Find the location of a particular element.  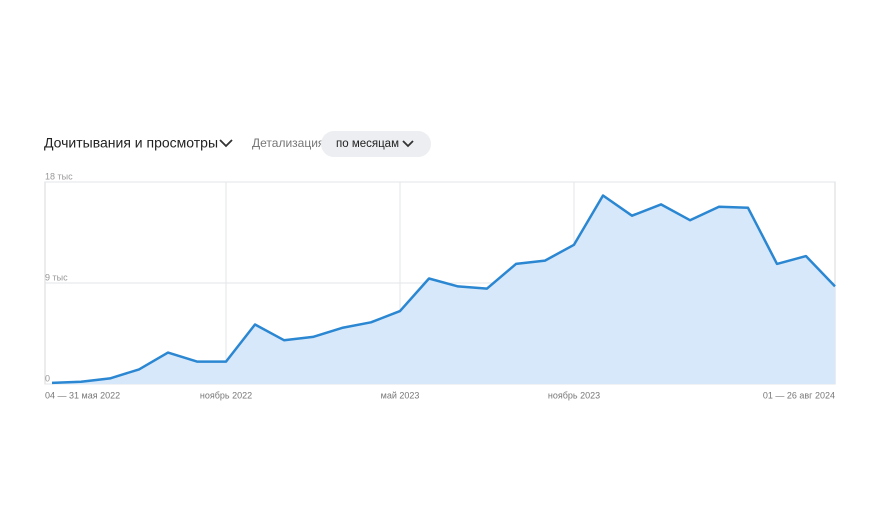

chart-title: Дочитывания и просмотры is located at coordinates (131, 143).